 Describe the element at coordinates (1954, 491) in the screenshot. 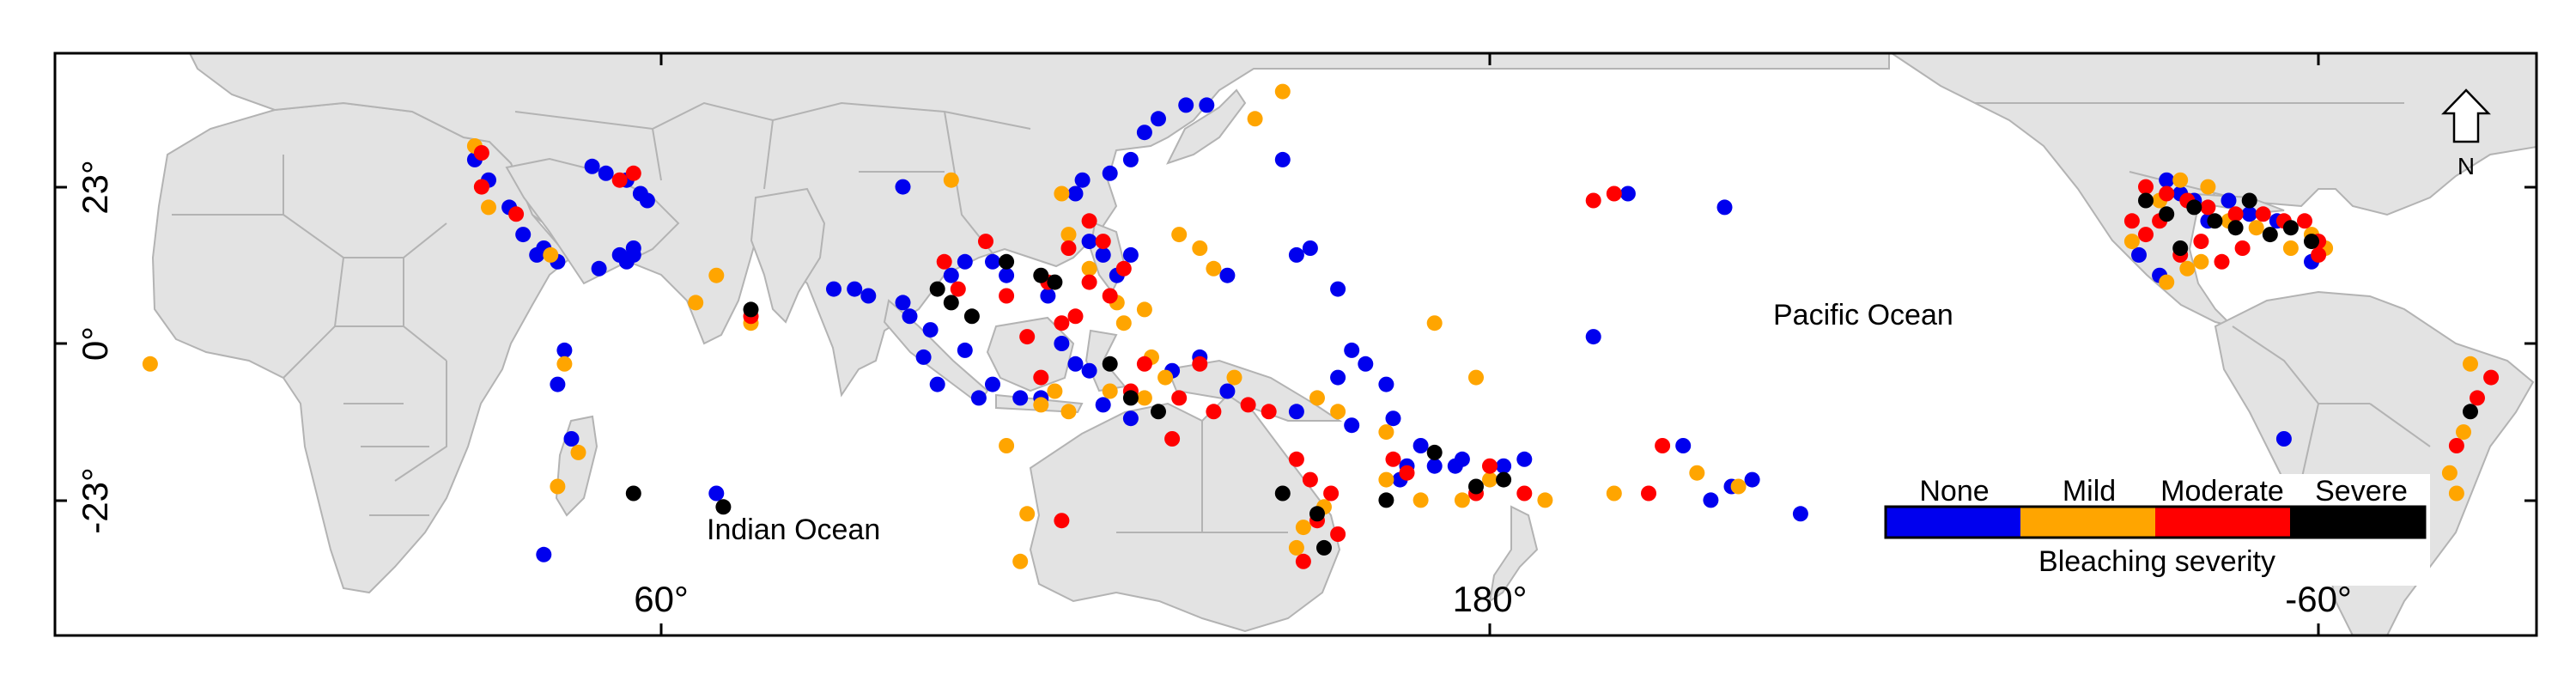

I see `legend-label-none: None` at that location.